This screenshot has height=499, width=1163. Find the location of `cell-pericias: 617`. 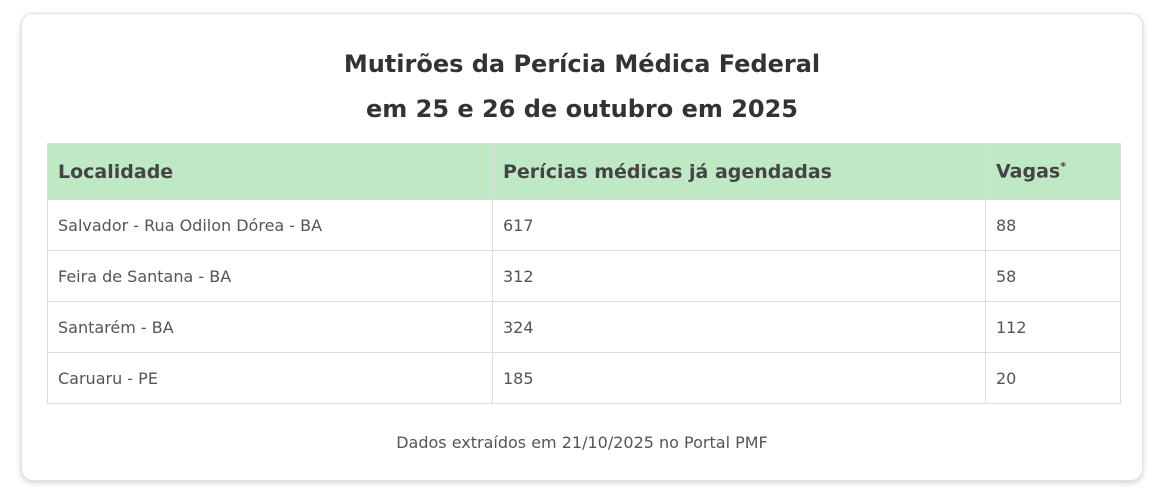

cell-pericias: 617 is located at coordinates (739, 225).